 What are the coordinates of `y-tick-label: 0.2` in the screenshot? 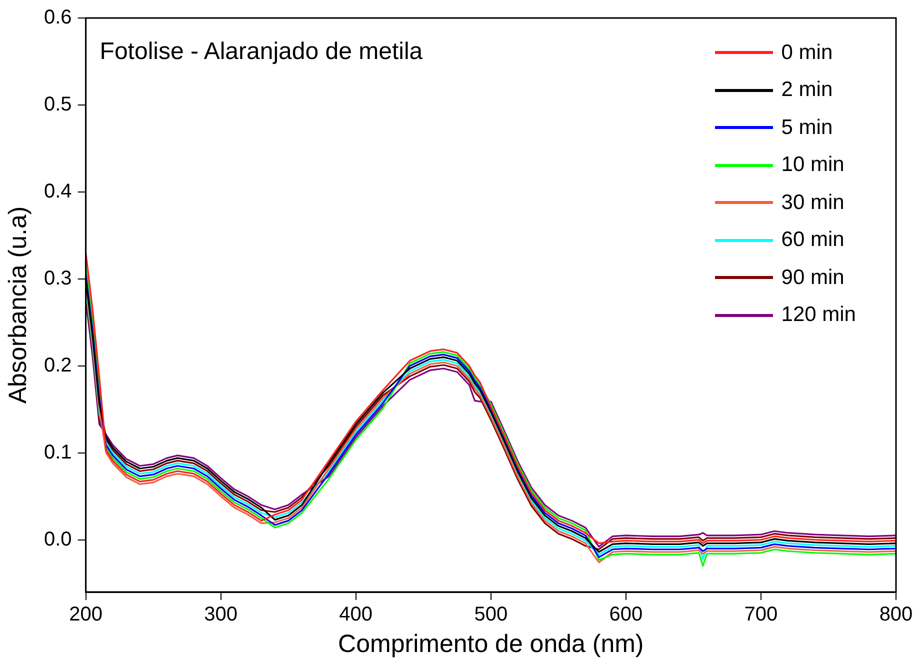 It's located at (58, 365).